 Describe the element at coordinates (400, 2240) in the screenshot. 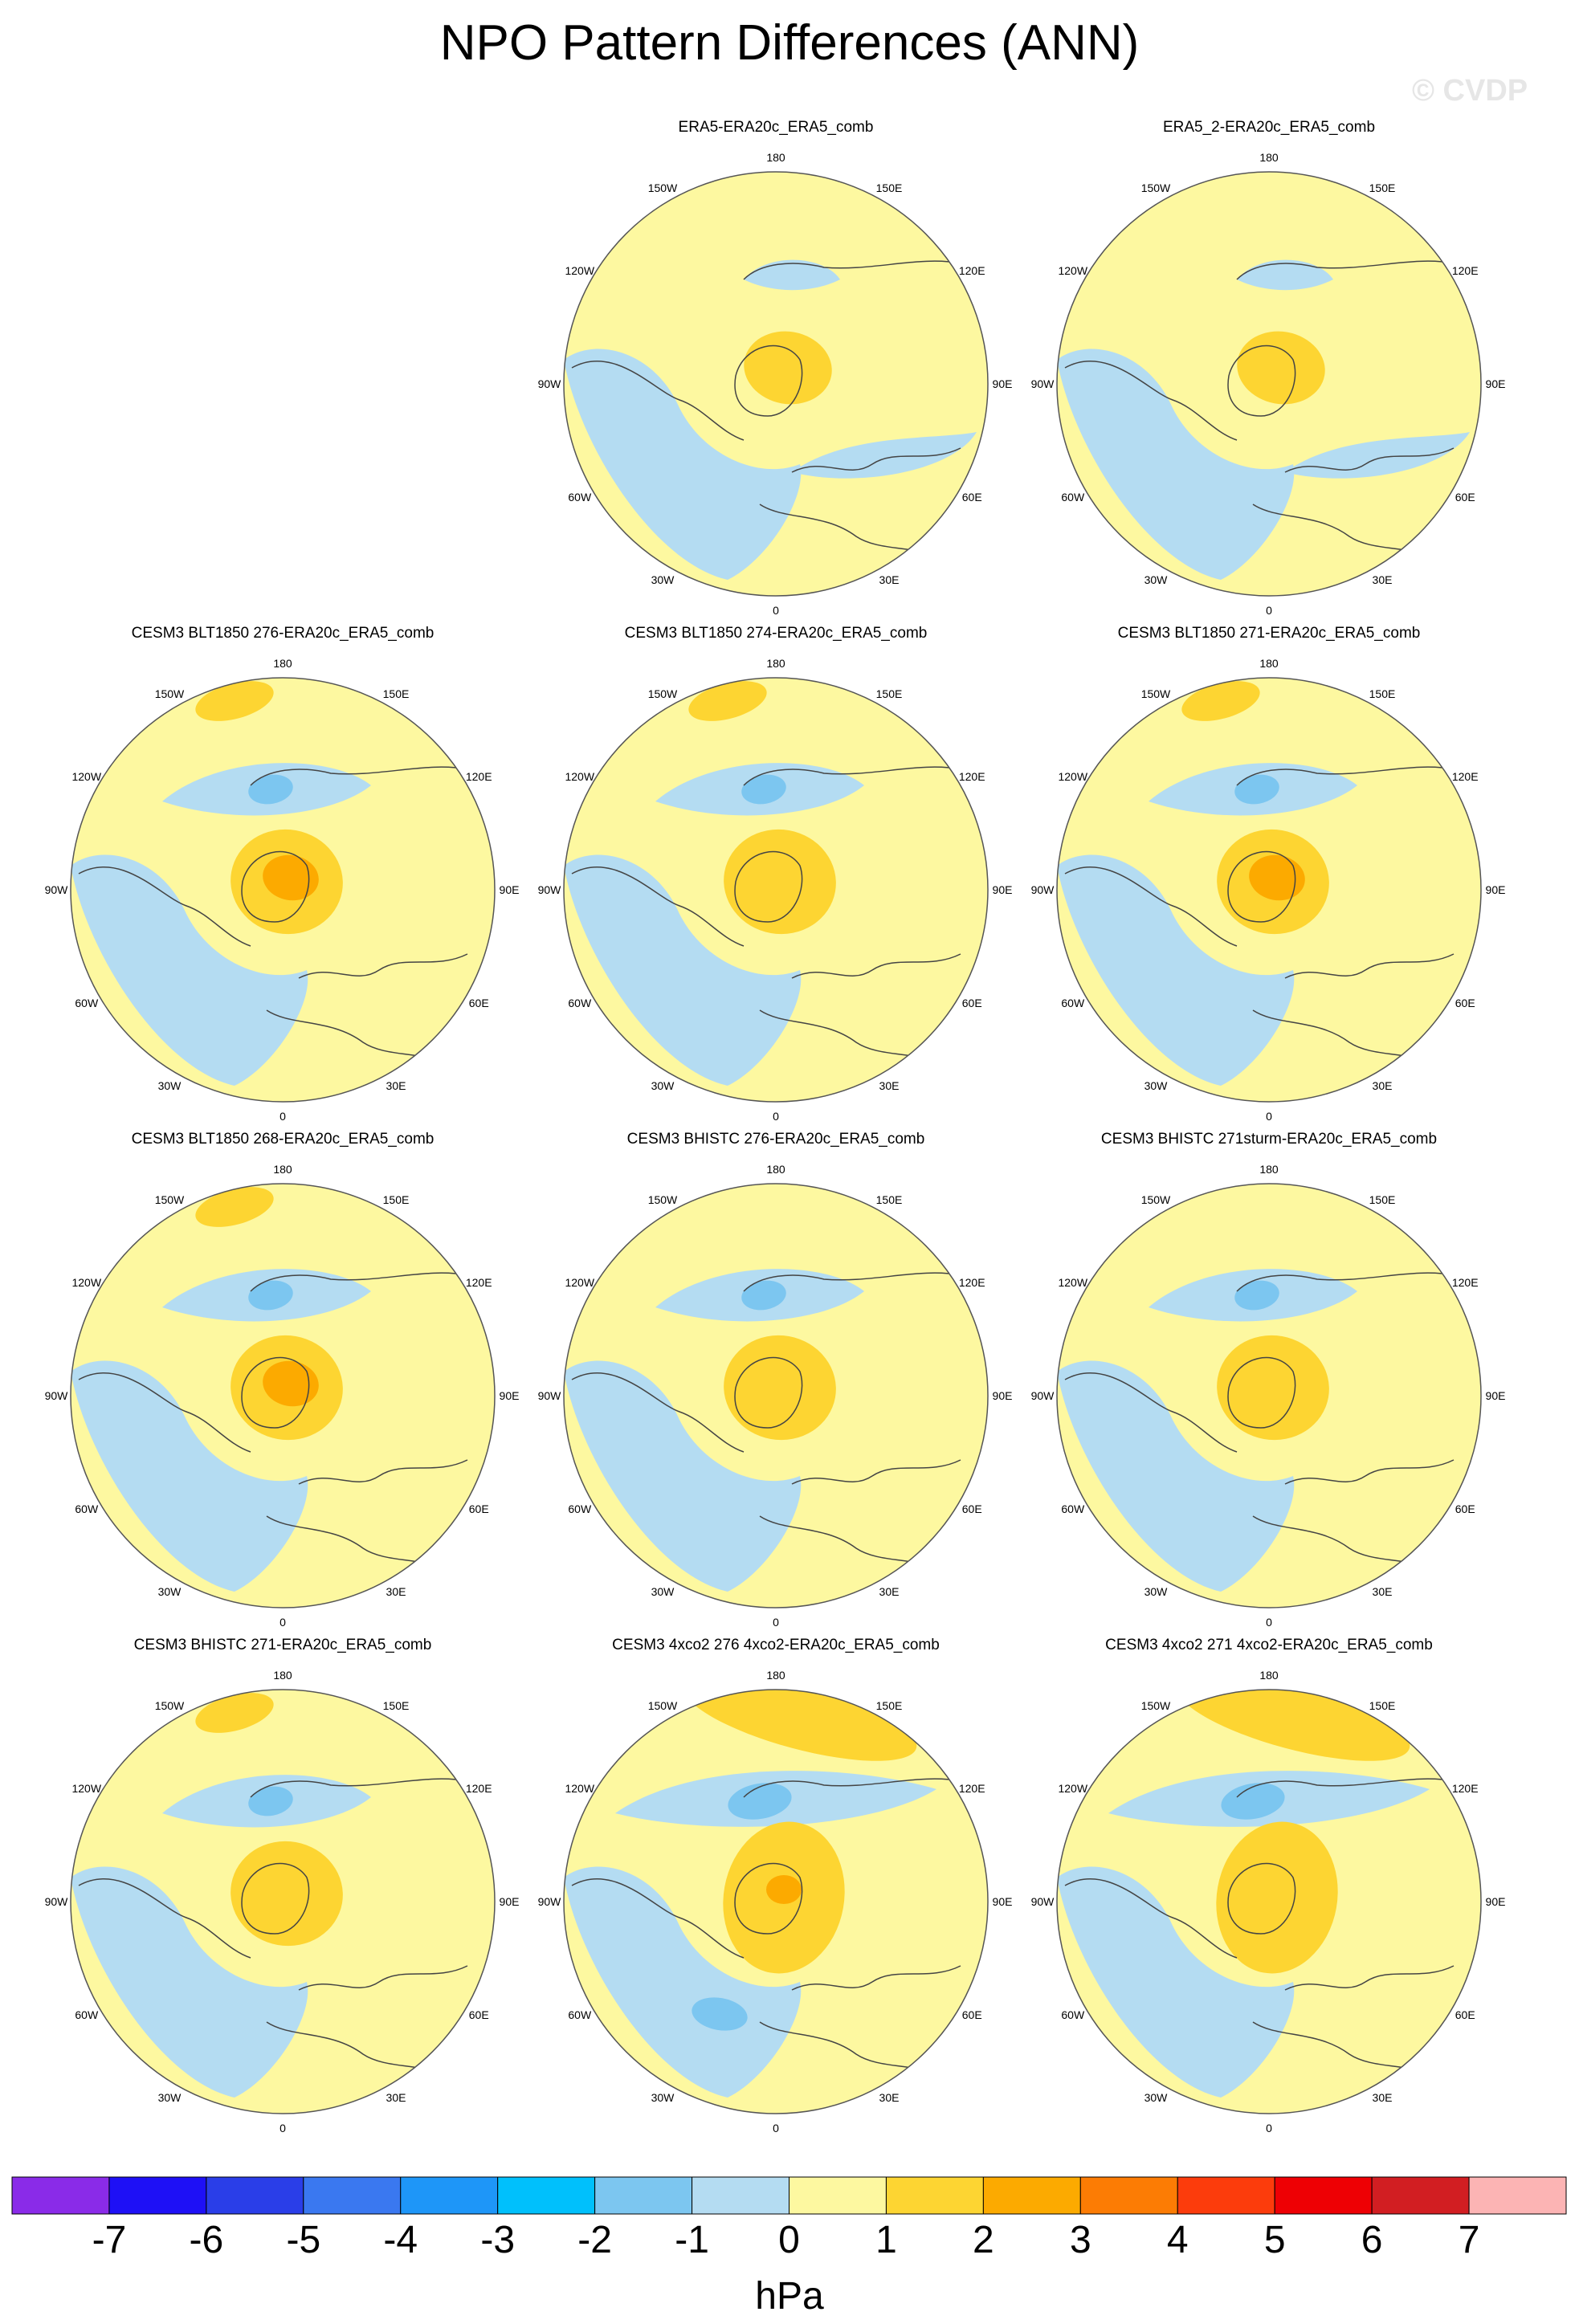

I see `colorbar-tick-label: -4` at that location.